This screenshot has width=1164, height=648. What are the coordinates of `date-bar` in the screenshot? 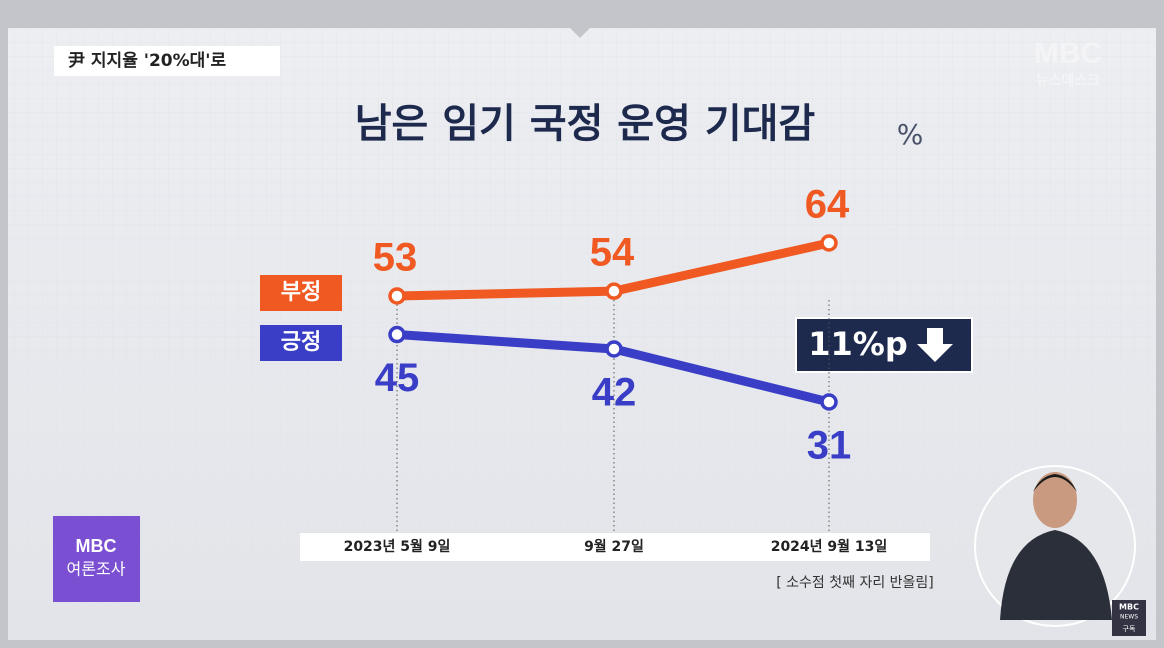 It's located at (615, 547).